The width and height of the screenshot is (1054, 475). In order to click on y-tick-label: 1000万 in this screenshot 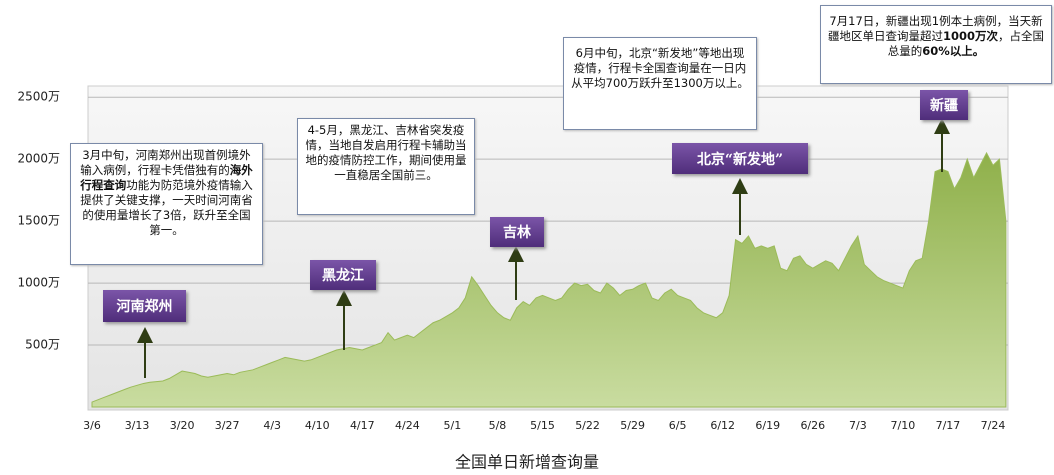, I will do `click(38, 283)`.